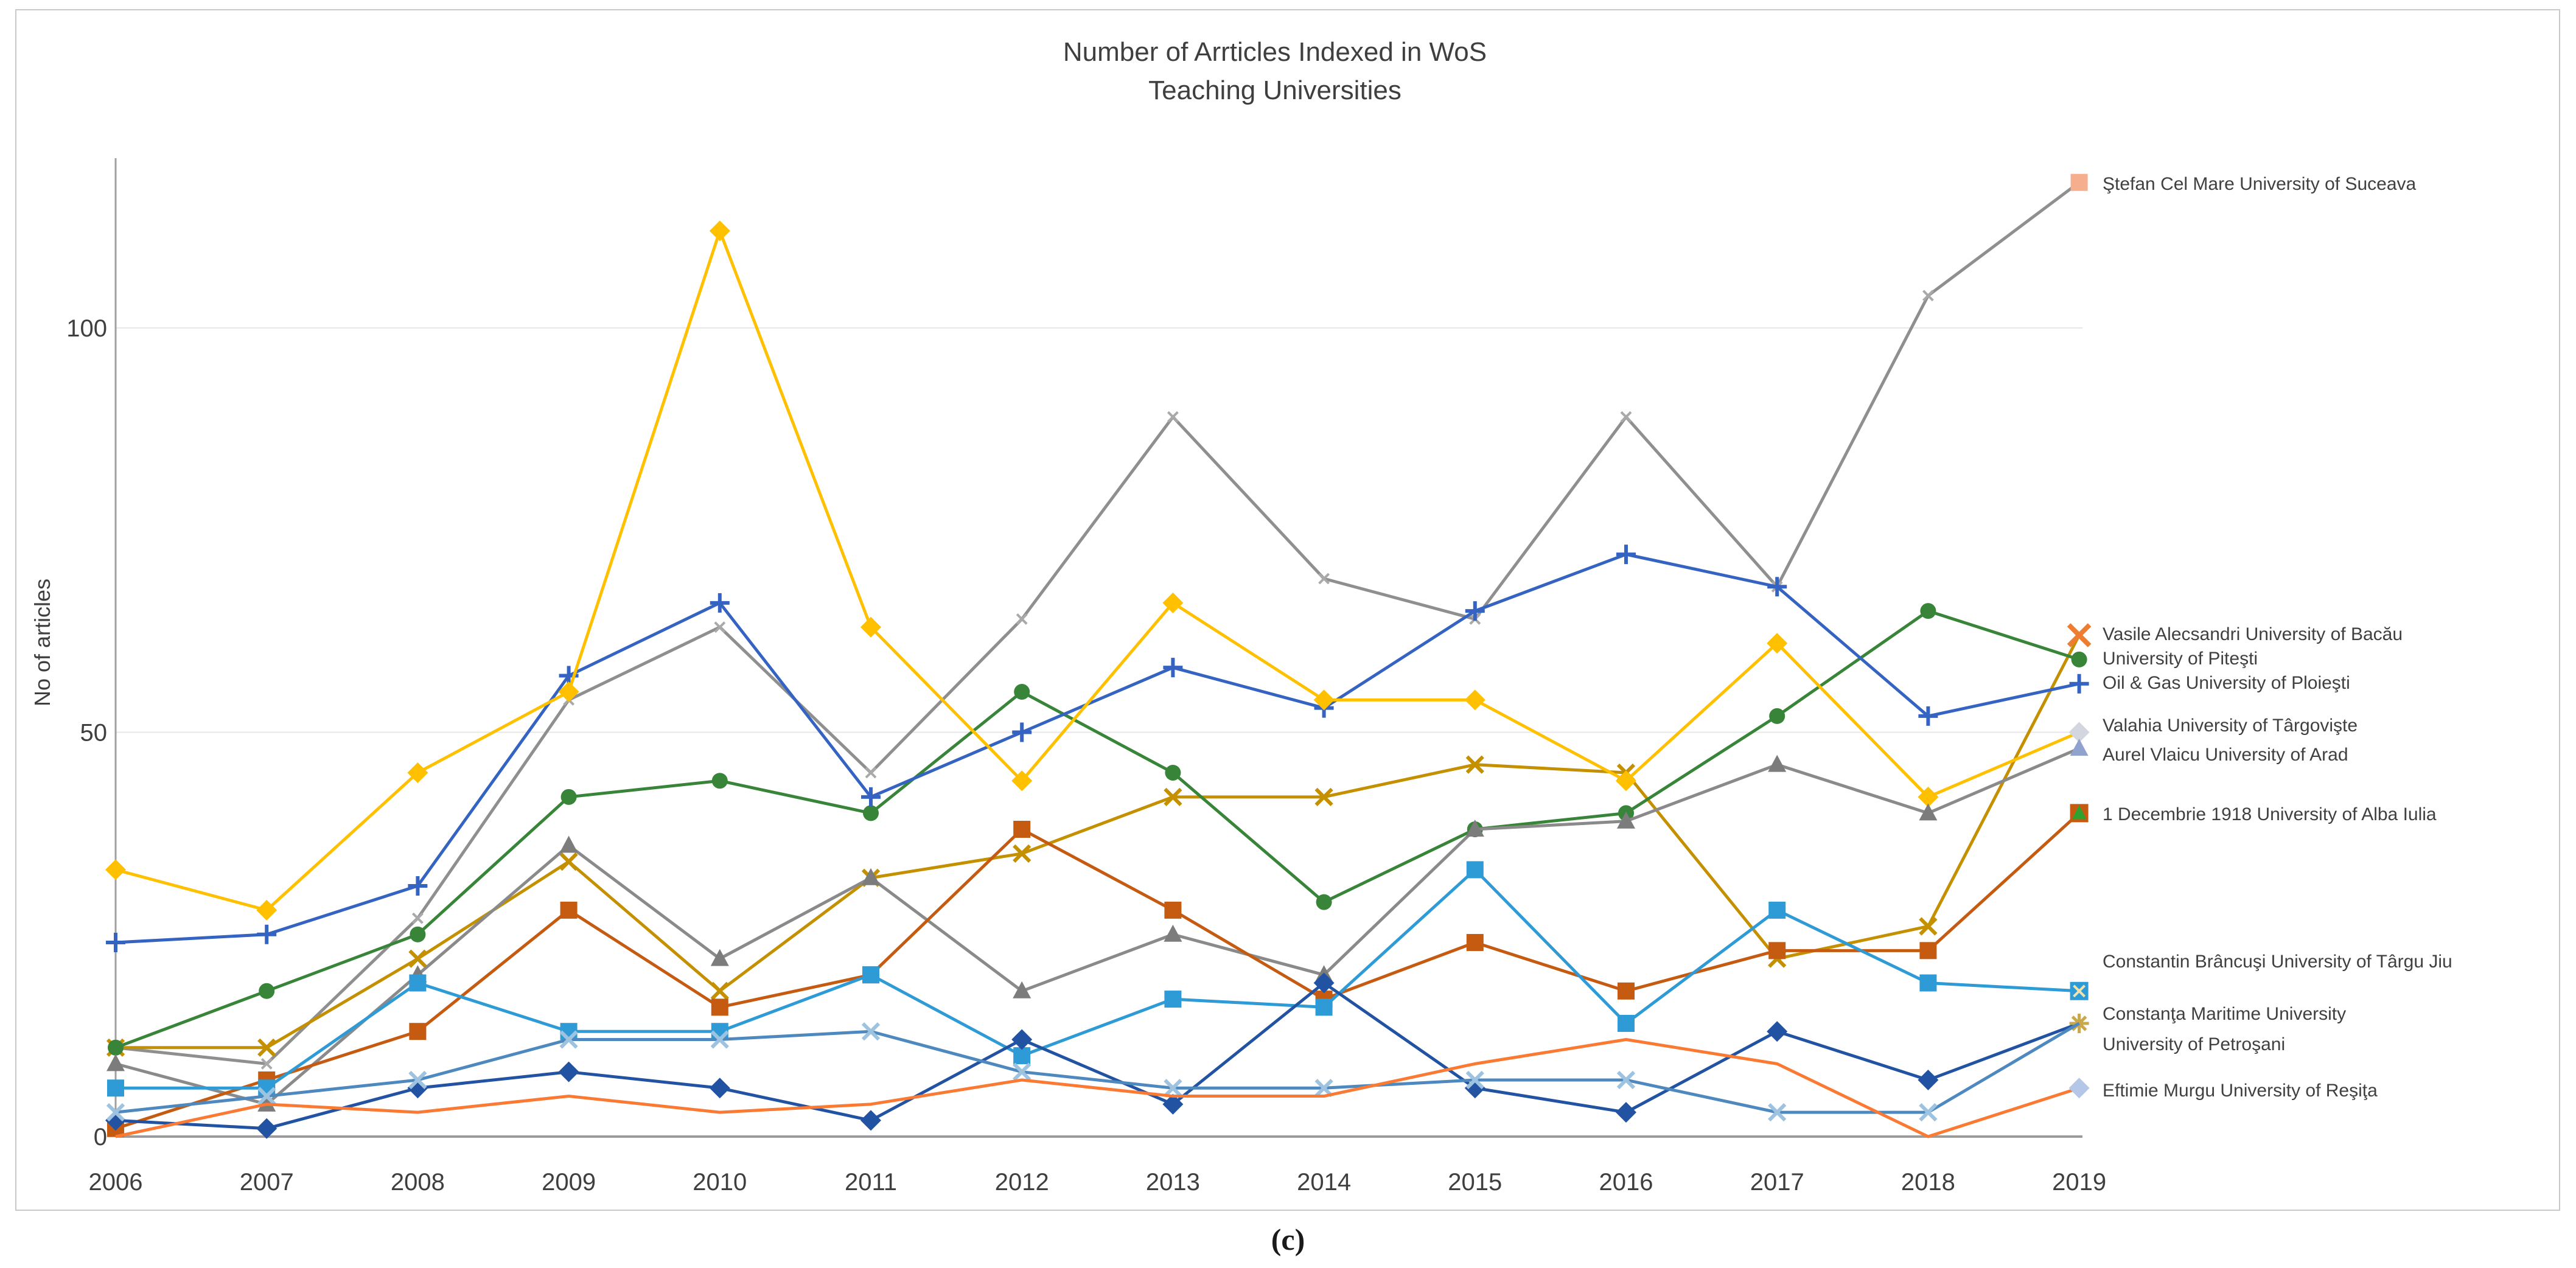 Image resolution: width=2576 pixels, height=1268 pixels. What do you see at coordinates (569, 1182) in the screenshot?
I see `x-tick-label: 2009` at bounding box center [569, 1182].